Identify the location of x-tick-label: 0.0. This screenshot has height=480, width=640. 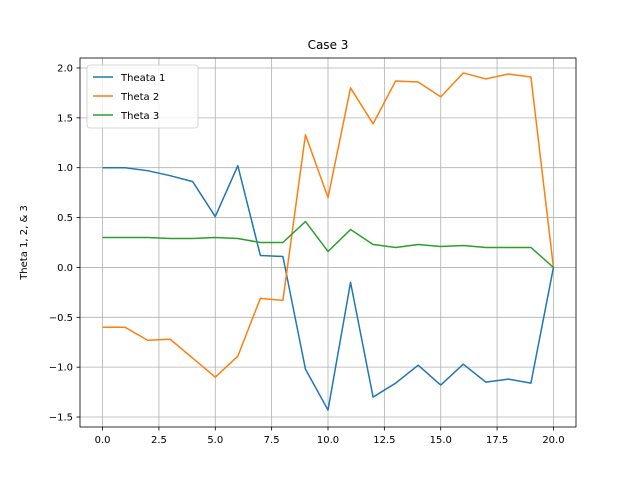
(103, 440).